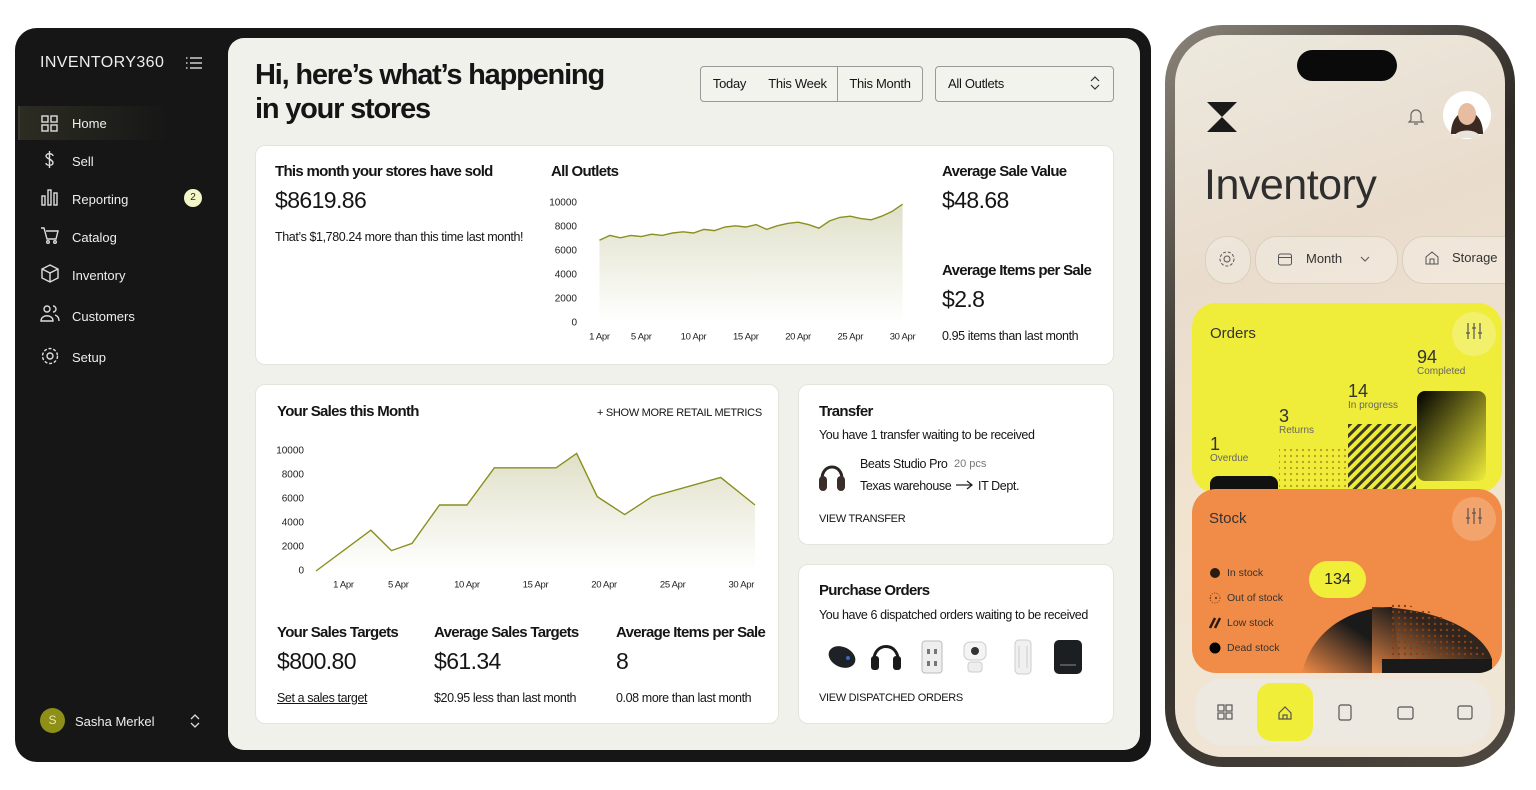  What do you see at coordinates (798, 337) in the screenshot?
I see `x-tick-label: 20 Apr` at bounding box center [798, 337].